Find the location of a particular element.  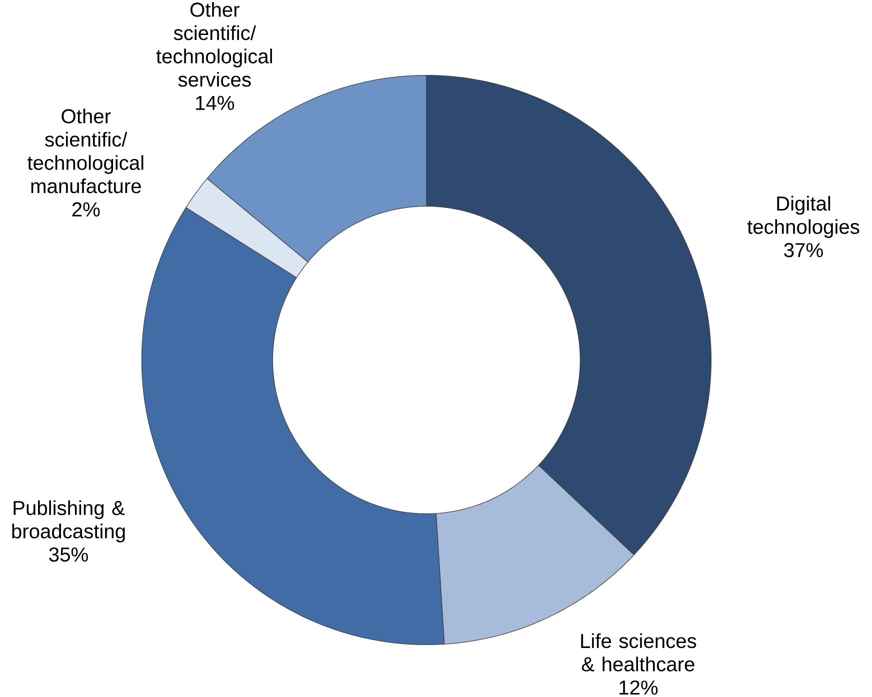

slice-label: Other scientific/ technological services is located at coordinates (214, 44).